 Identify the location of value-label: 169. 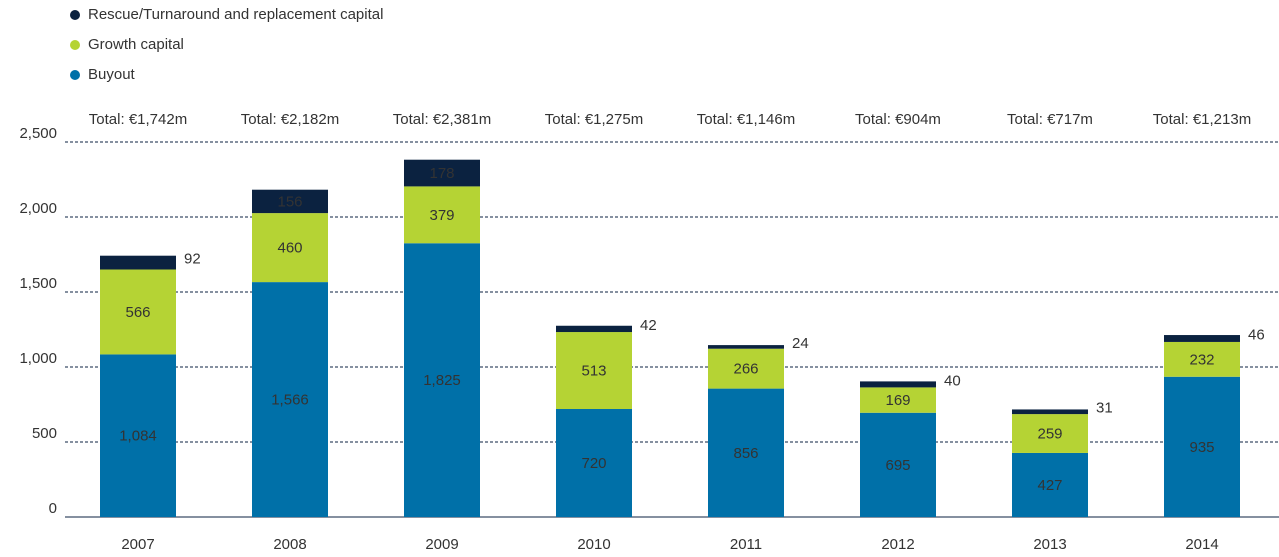
(897, 400).